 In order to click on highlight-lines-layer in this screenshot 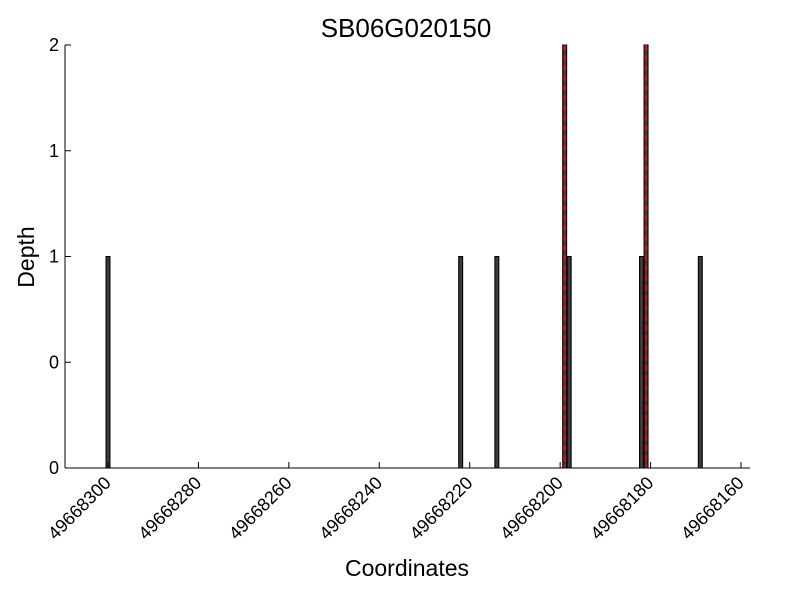, I will do `click(605, 256)`.